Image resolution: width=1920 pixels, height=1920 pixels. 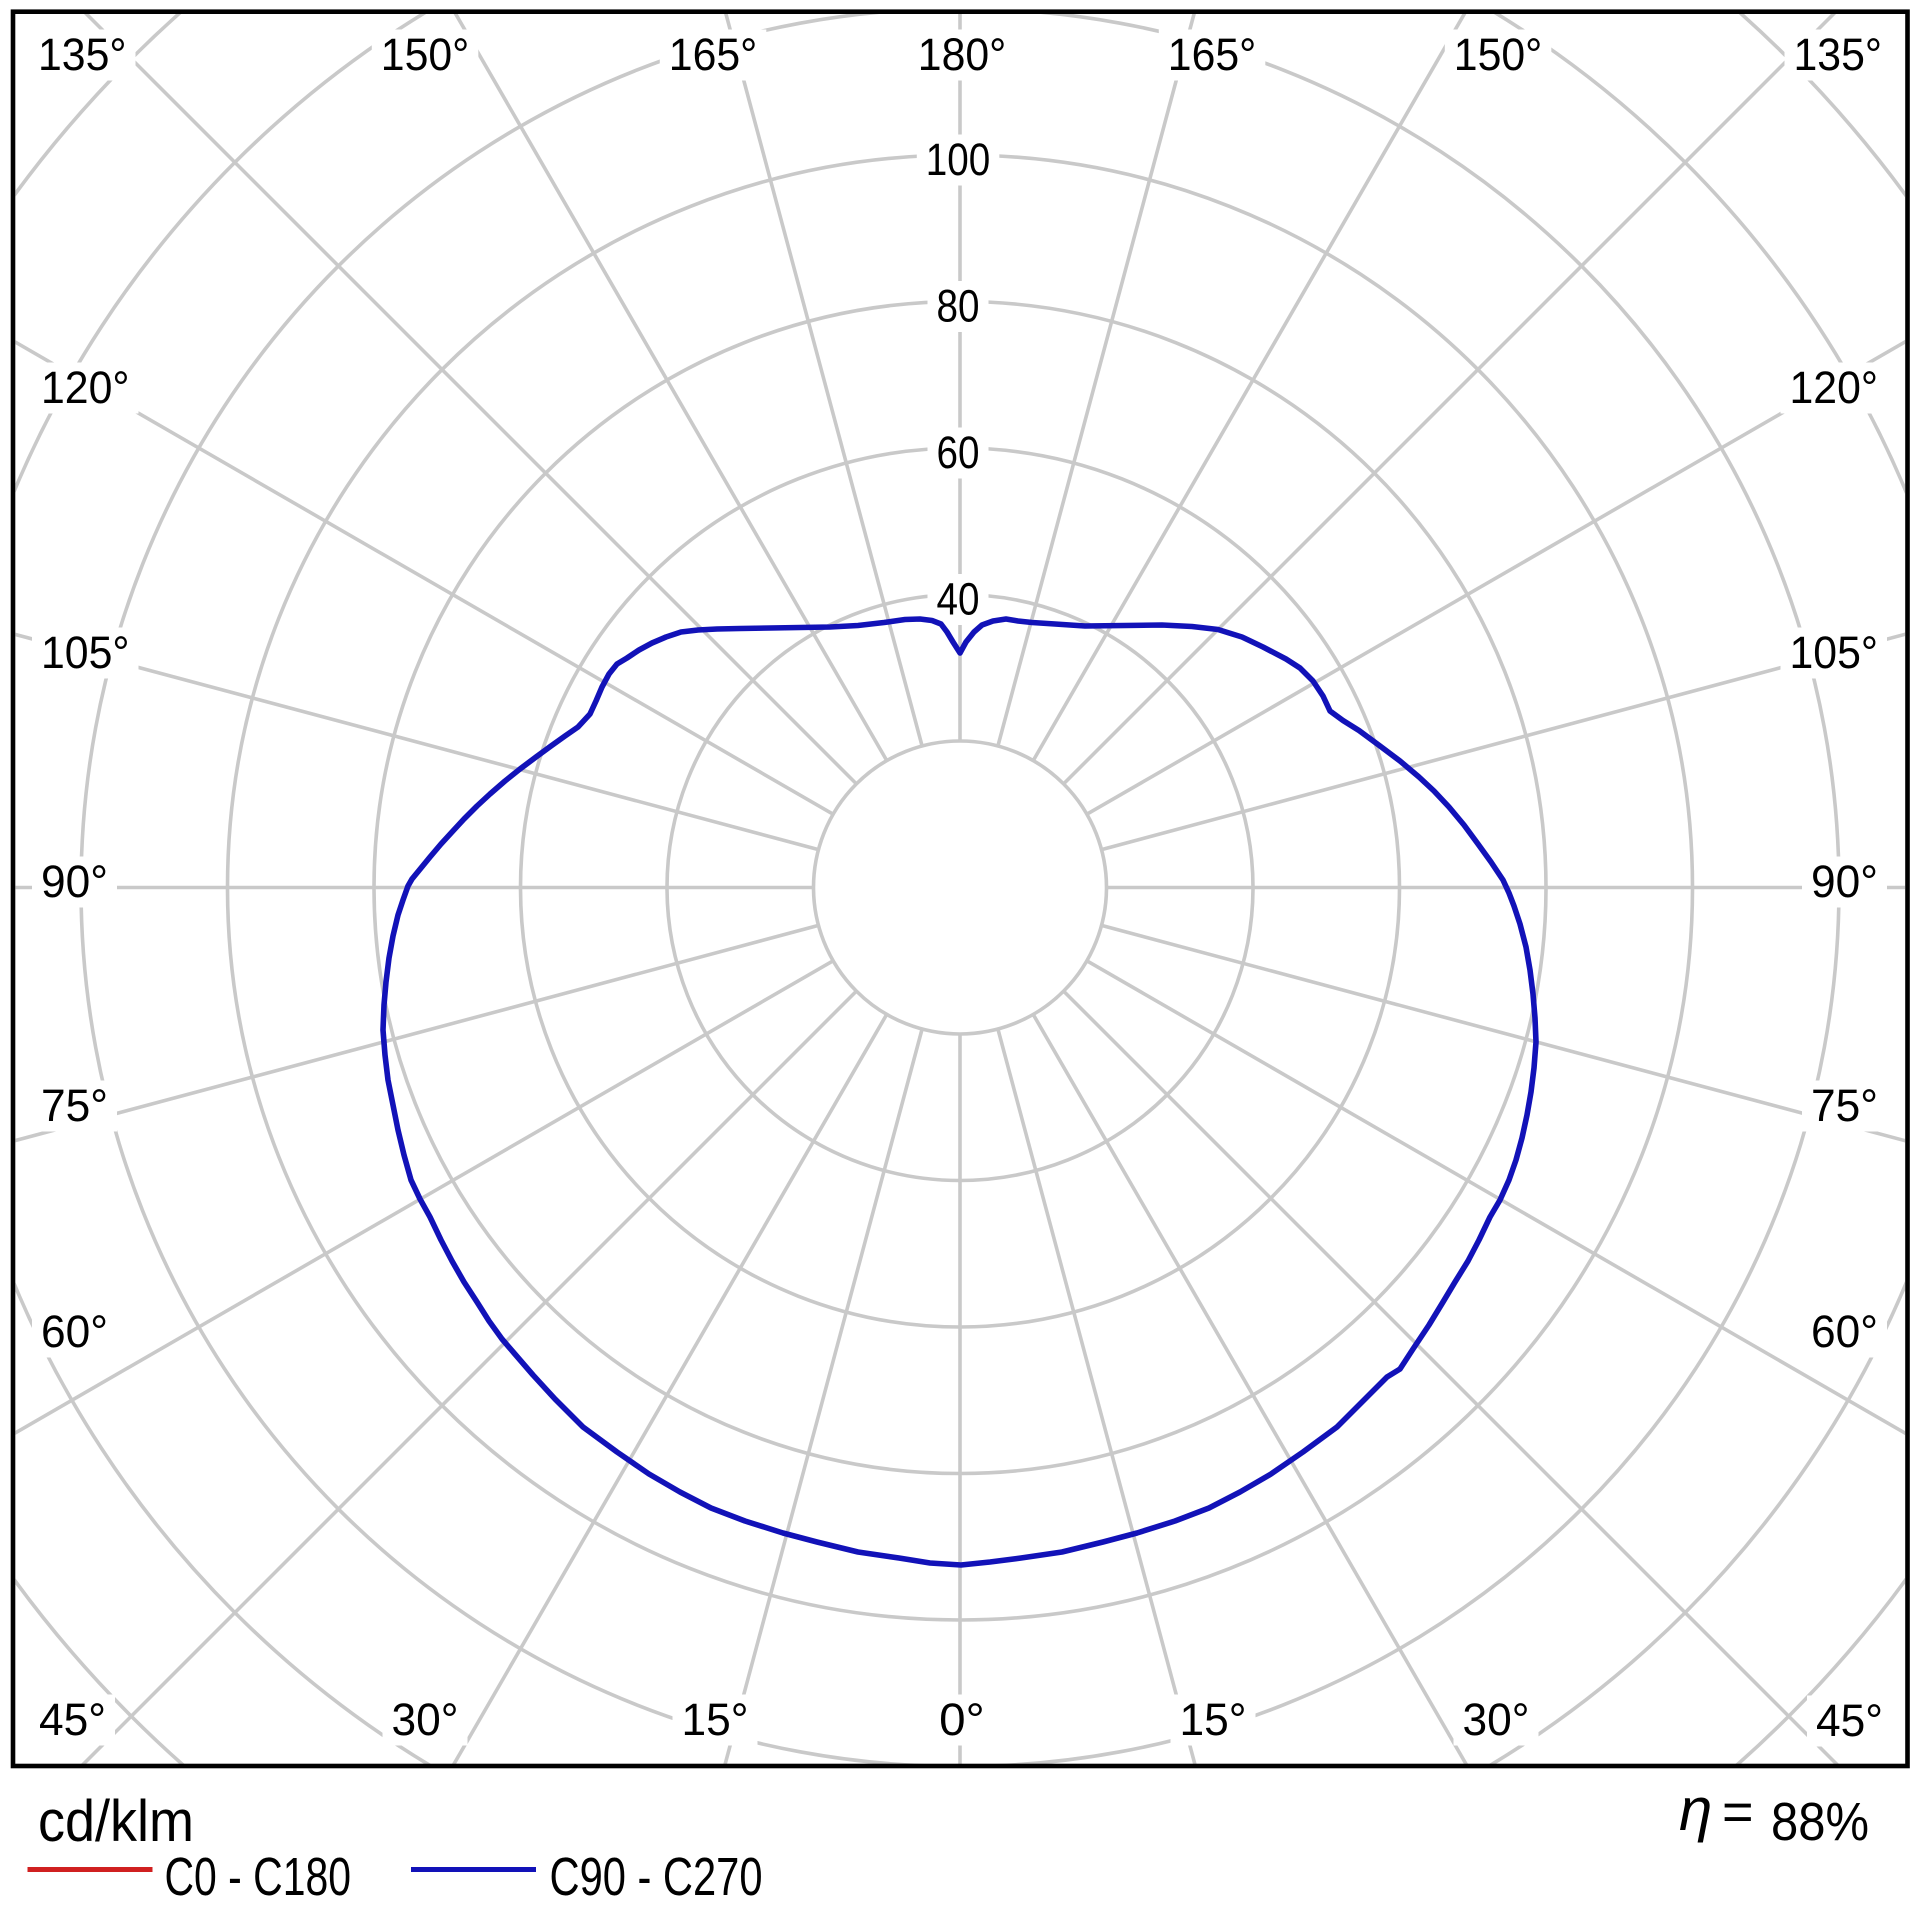 I want to click on svg-text: C90 - C270, so click(x=656, y=1877).